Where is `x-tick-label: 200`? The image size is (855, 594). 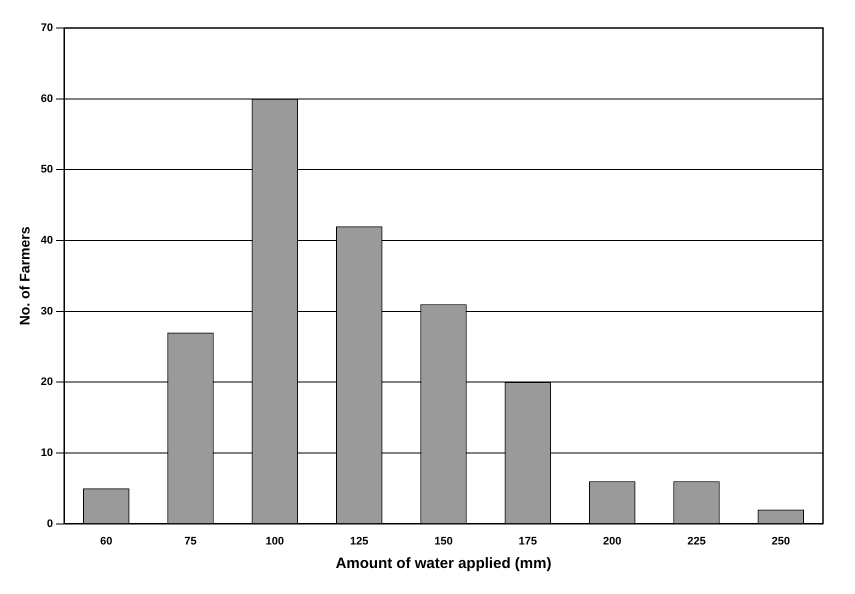
x-tick-label: 200 is located at coordinates (612, 541).